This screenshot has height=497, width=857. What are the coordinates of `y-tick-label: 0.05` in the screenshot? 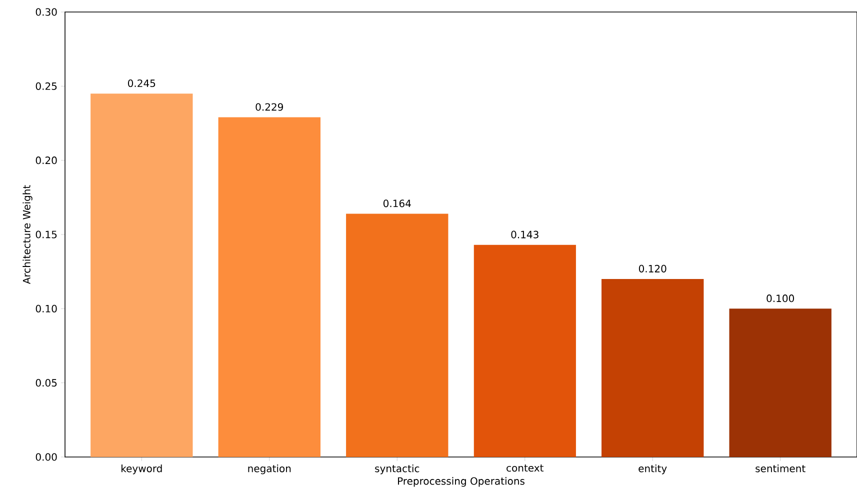 It's located at (46, 383).